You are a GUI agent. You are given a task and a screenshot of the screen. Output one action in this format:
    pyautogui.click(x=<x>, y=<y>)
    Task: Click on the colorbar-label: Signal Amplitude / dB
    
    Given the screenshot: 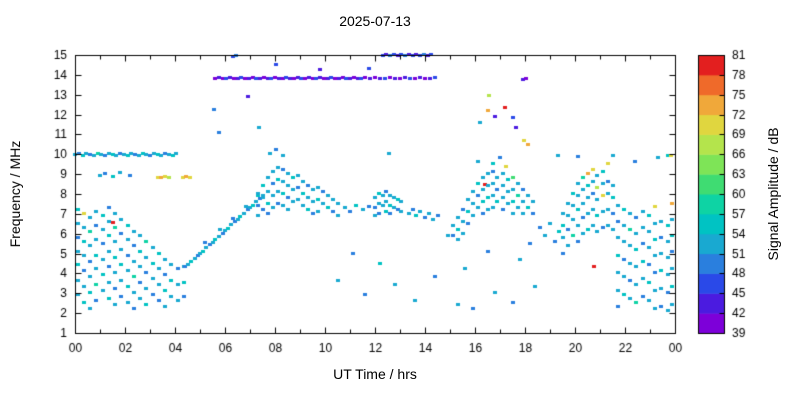 What is the action you would take?
    pyautogui.click(x=773, y=194)
    